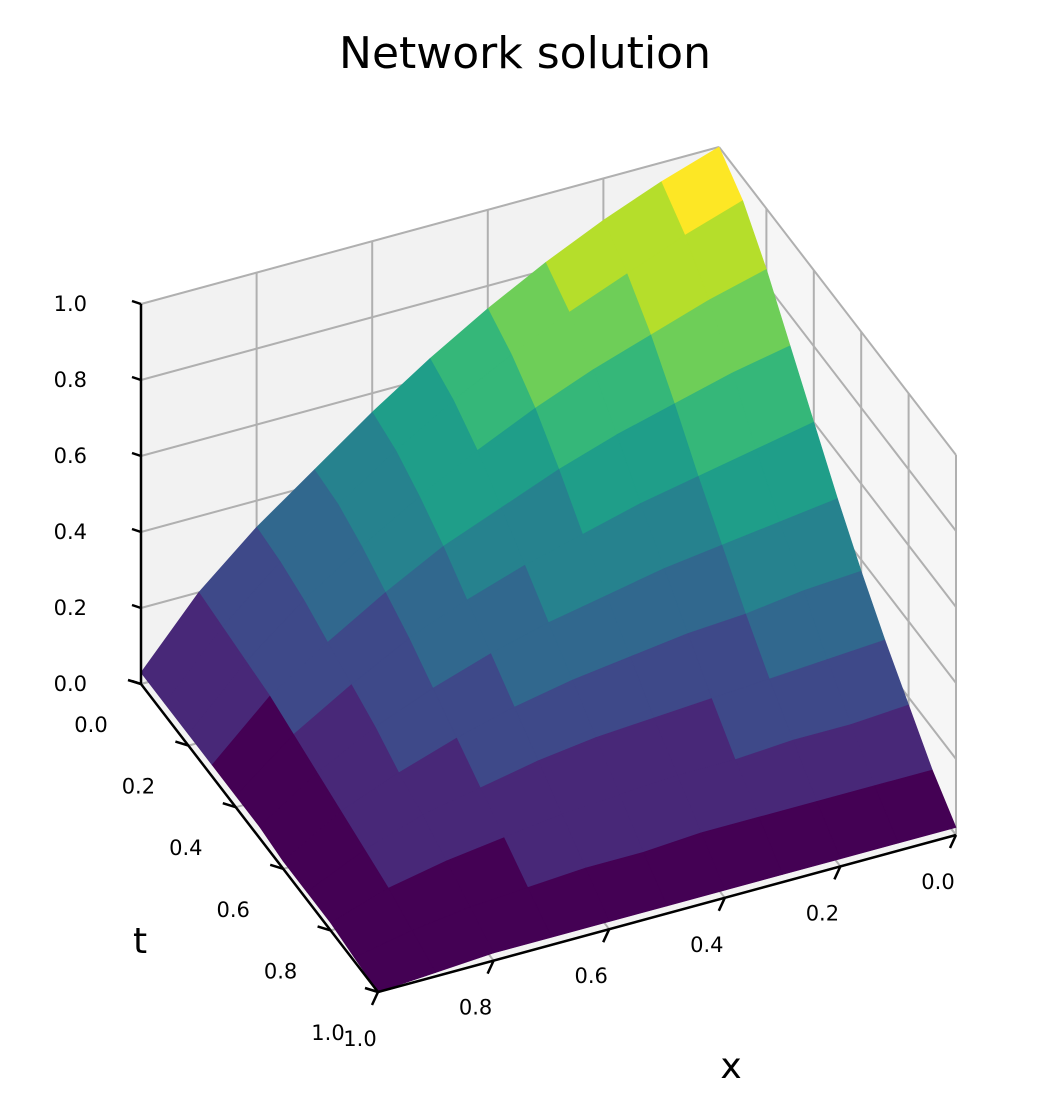 The image size is (1039, 1107). I want to click on grid-line-side-z, so click(837, 301).